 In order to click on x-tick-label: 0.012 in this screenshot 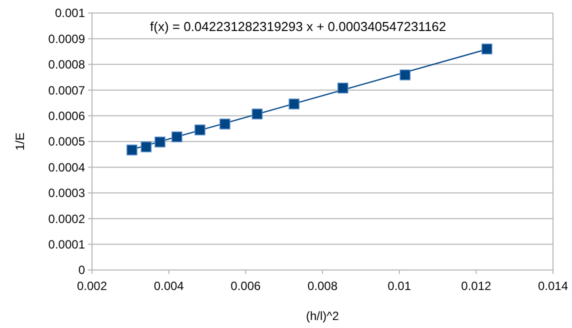, I will do `click(476, 286)`.